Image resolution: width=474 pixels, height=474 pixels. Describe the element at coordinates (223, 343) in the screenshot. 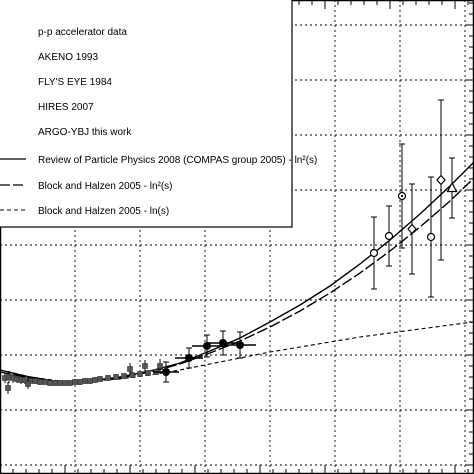

I see `point-1-3-marker` at that location.